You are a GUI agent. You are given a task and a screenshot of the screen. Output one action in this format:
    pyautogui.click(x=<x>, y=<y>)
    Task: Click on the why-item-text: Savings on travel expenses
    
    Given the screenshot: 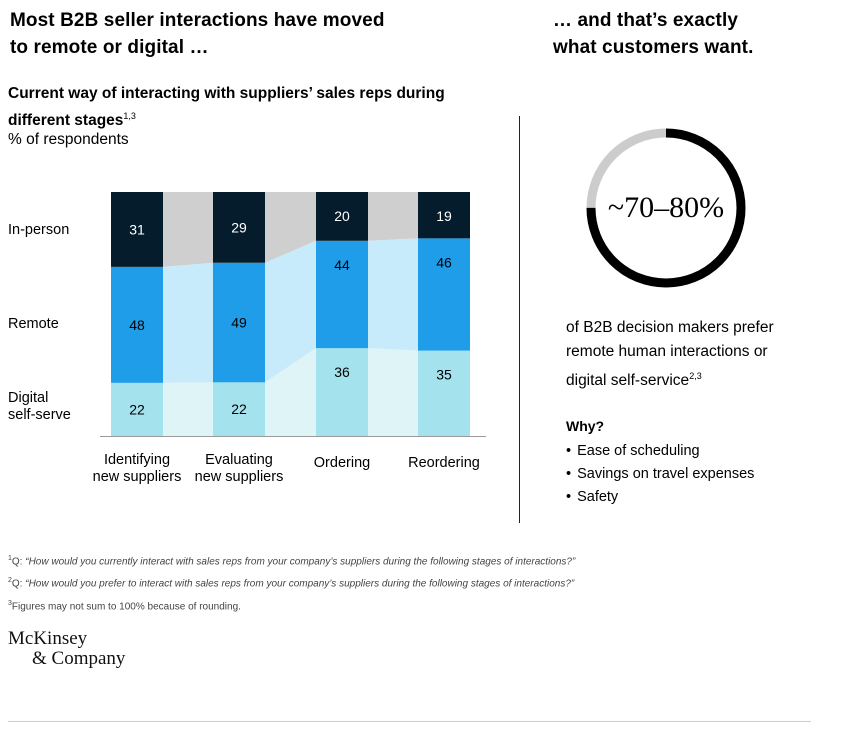 What is the action you would take?
    pyautogui.click(x=666, y=474)
    